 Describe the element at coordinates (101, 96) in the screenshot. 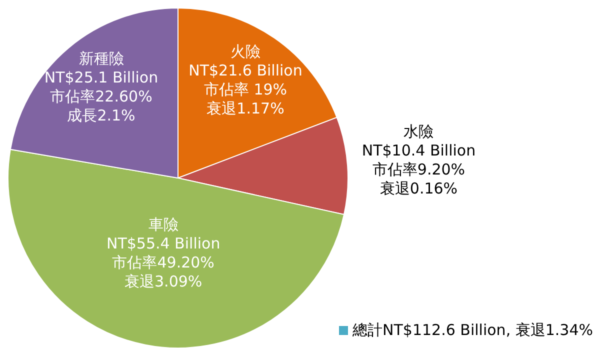

I see `data-label: NT$25.1 Billion 市佔率22.60% 成長2.1%` at that location.